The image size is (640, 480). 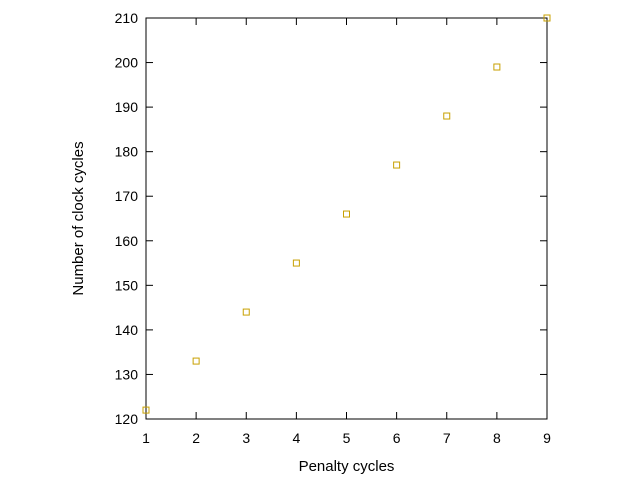 What do you see at coordinates (127, 419) in the screenshot?
I see `y-tick-label: 120` at bounding box center [127, 419].